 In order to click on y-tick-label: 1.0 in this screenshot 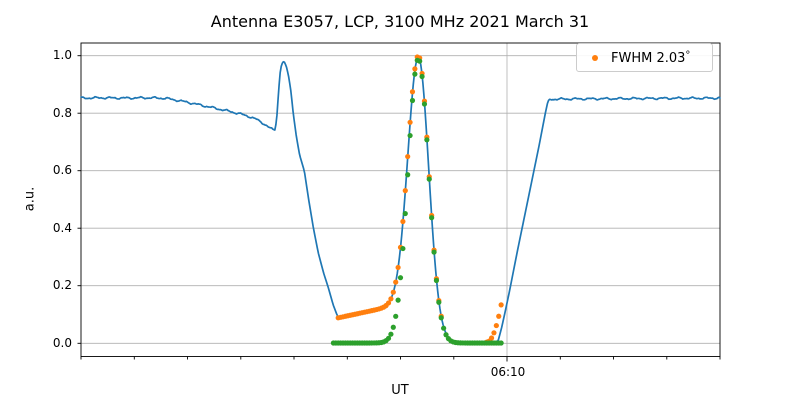, I will do `click(62, 55)`.